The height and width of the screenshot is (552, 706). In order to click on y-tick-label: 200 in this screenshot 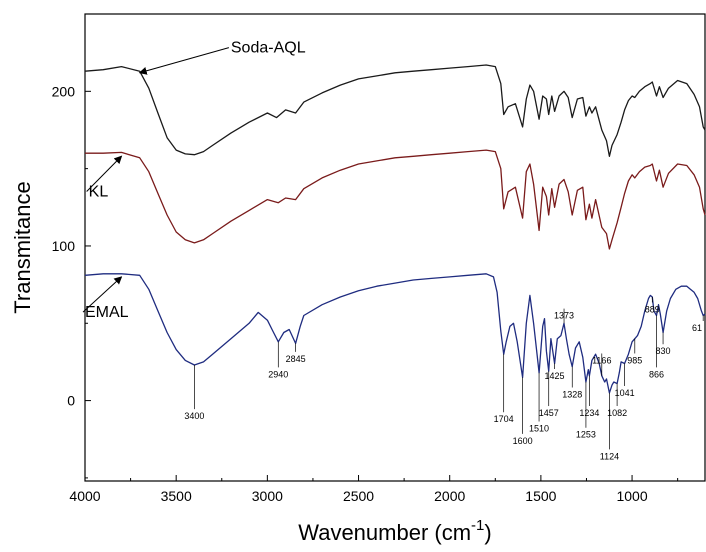, I will do `click(64, 91)`.